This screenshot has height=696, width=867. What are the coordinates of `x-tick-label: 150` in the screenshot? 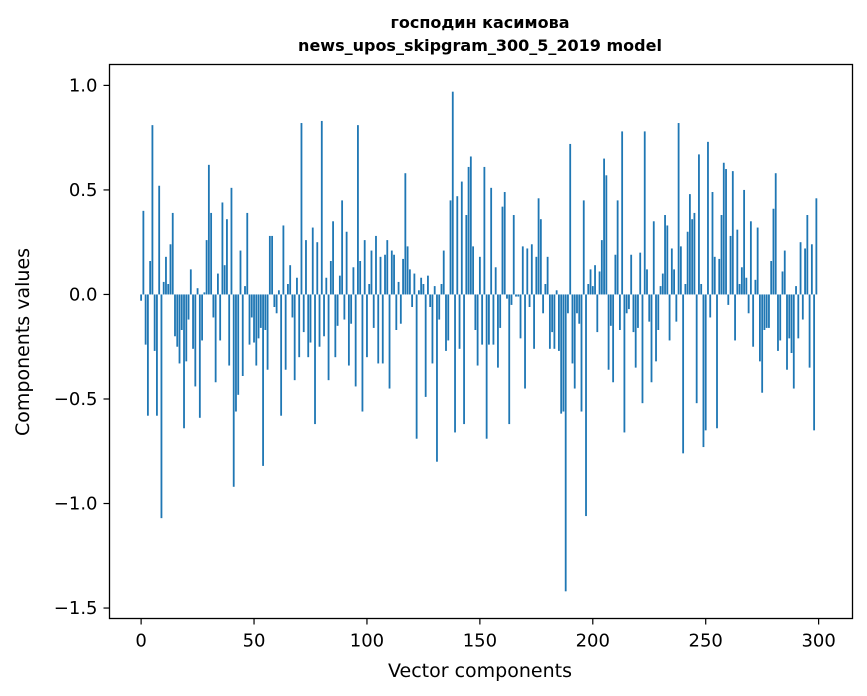 It's located at (480, 641).